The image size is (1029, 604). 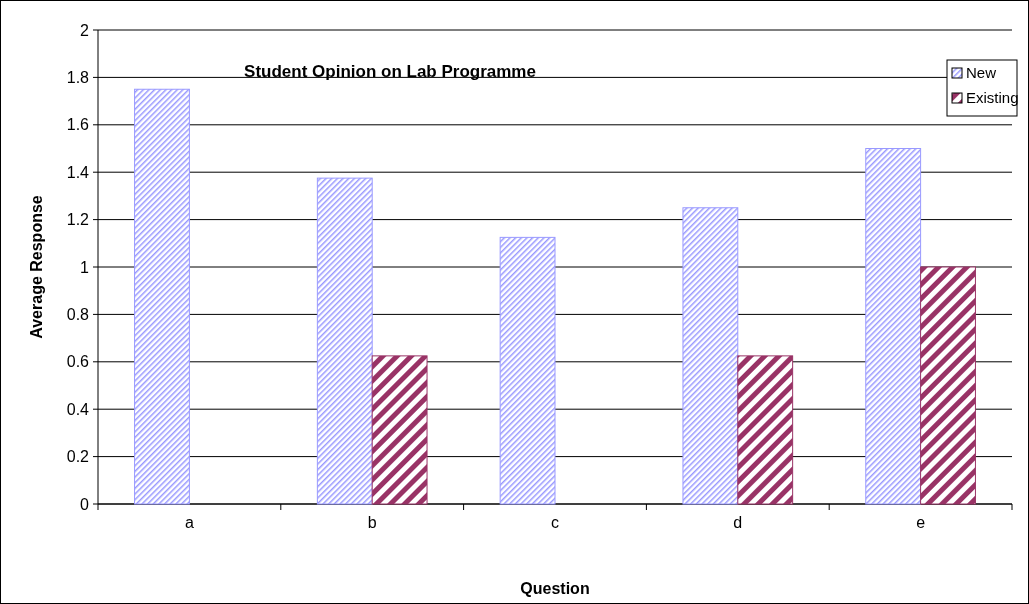 I want to click on x-tick-label: c, so click(x=555, y=522).